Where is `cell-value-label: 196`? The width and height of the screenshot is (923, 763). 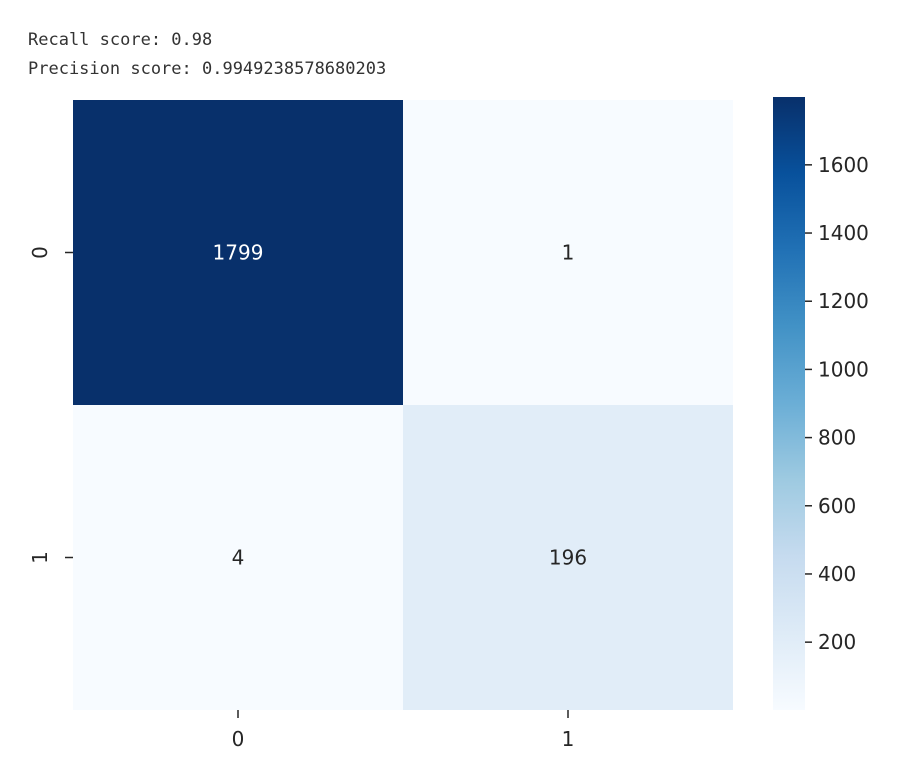
cell-value-label: 196 is located at coordinates (568, 558).